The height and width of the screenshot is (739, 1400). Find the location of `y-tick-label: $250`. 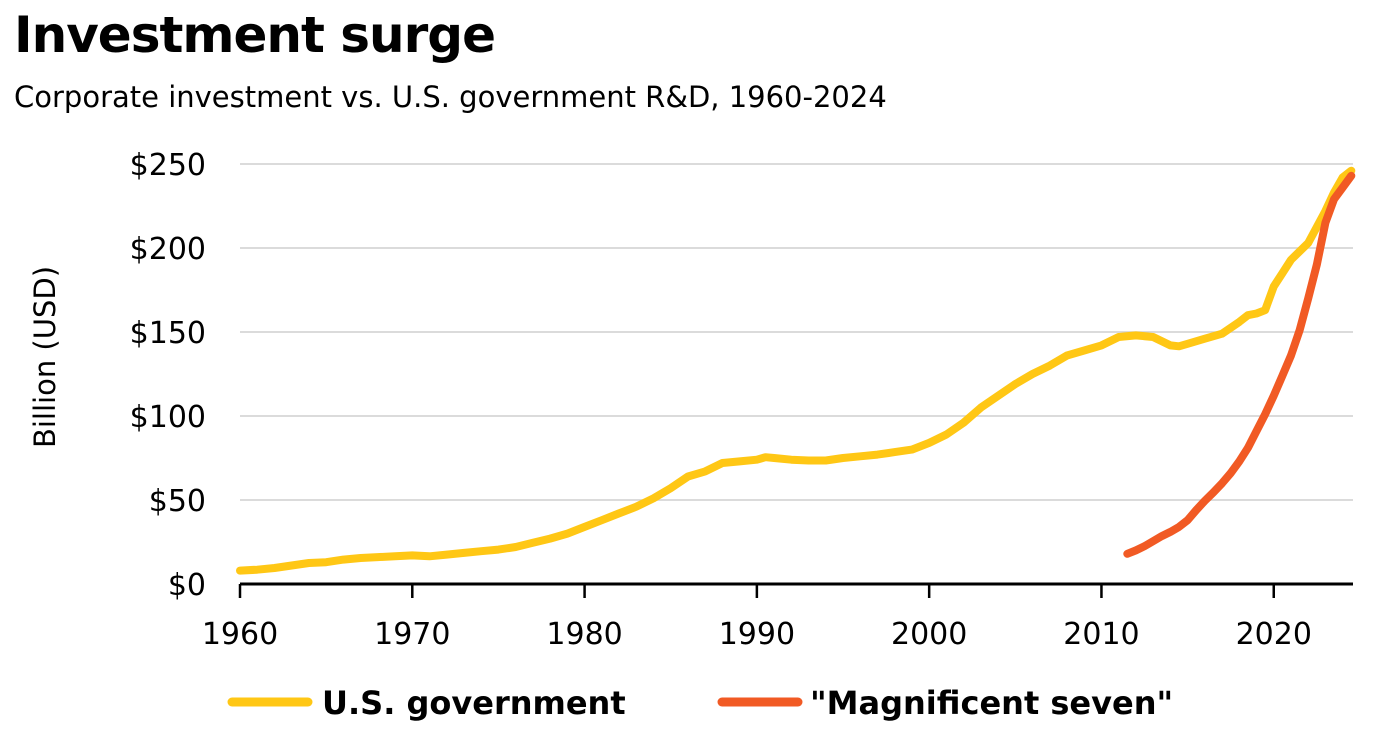

y-tick-label: $250 is located at coordinates (168, 165).